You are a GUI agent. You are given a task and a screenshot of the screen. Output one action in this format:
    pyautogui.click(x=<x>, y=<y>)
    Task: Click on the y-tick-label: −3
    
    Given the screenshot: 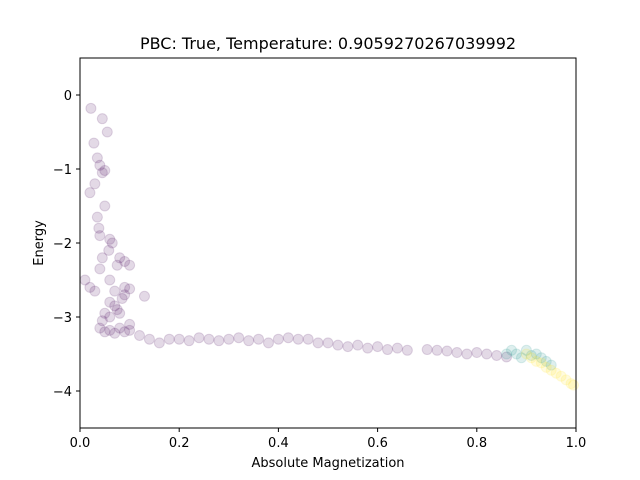 What is the action you would take?
    pyautogui.click(x=62, y=318)
    